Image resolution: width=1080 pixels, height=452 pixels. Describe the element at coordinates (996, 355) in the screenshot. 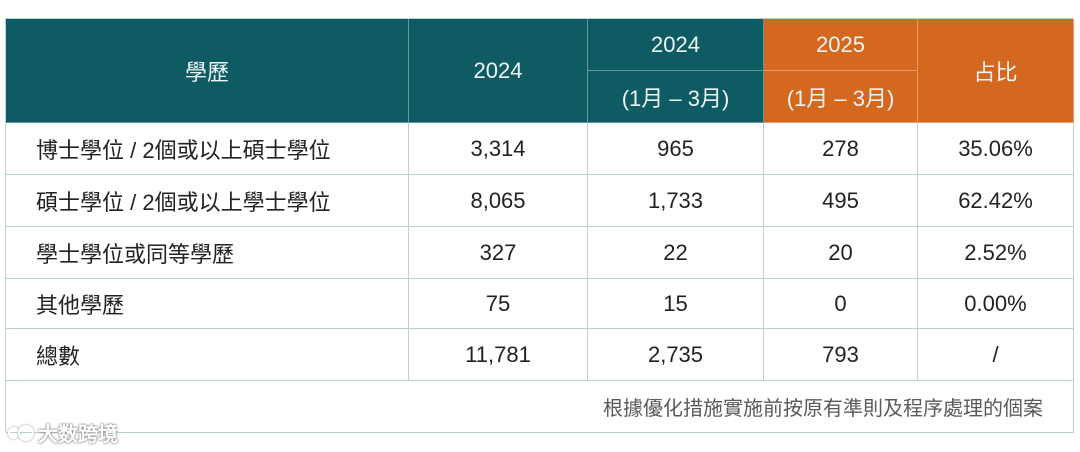

I see `table-row-total-share: /` at that location.